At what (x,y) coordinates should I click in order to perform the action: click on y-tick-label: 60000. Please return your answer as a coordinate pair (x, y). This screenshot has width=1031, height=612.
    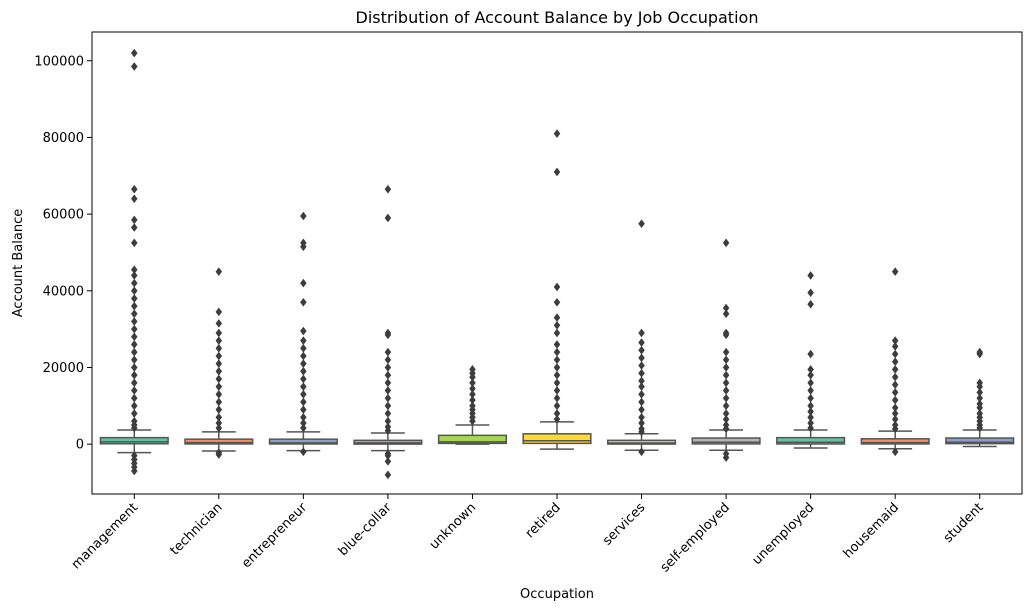
    Looking at the image, I should click on (63, 215).